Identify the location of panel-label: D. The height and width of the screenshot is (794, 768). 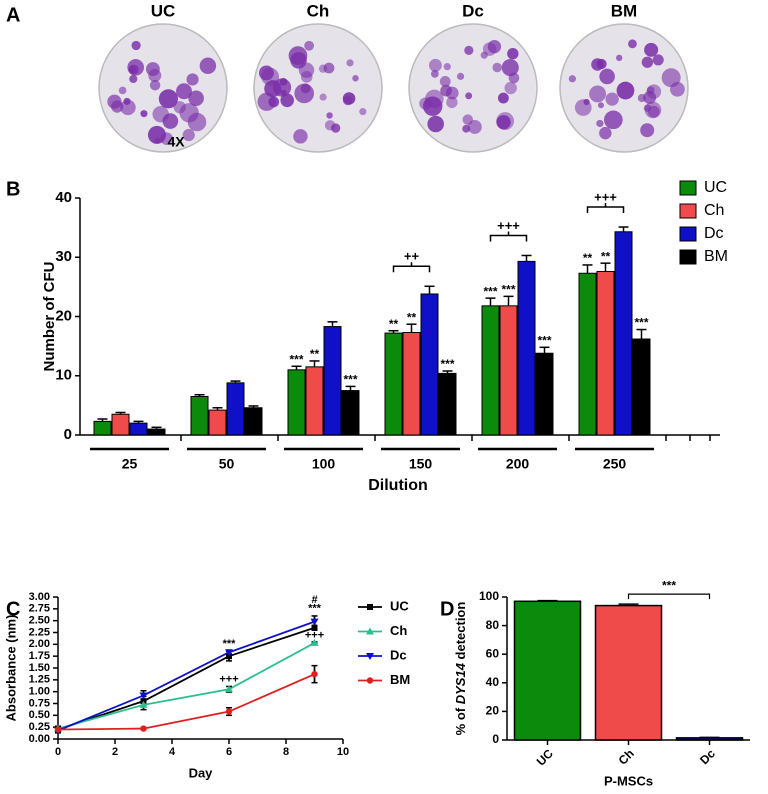
(447, 609).